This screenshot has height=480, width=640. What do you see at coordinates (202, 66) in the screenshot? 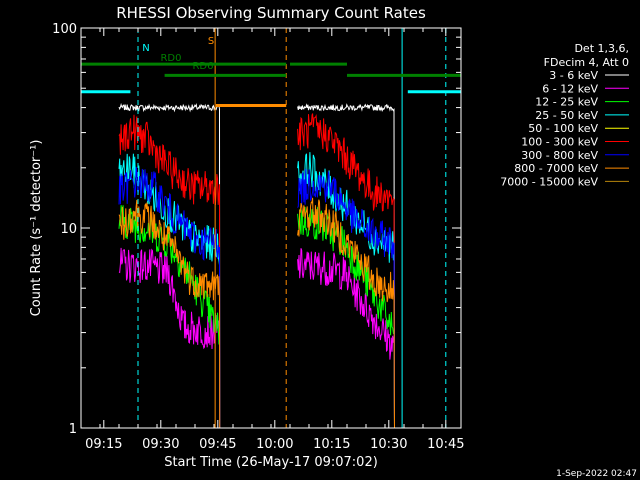
I see `flag-label-rd6: RD6` at bounding box center [202, 66].